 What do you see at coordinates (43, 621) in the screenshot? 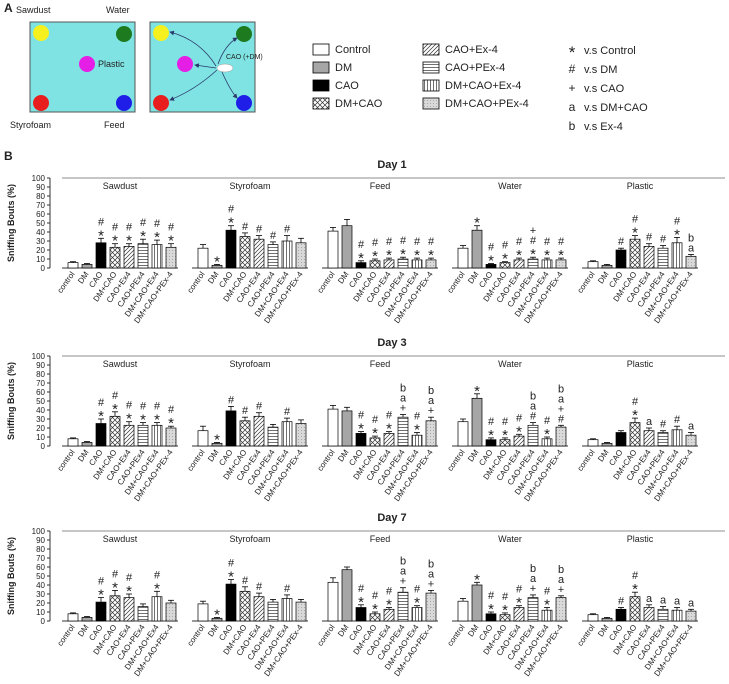
I see `y-tick-label: 0` at bounding box center [43, 621].